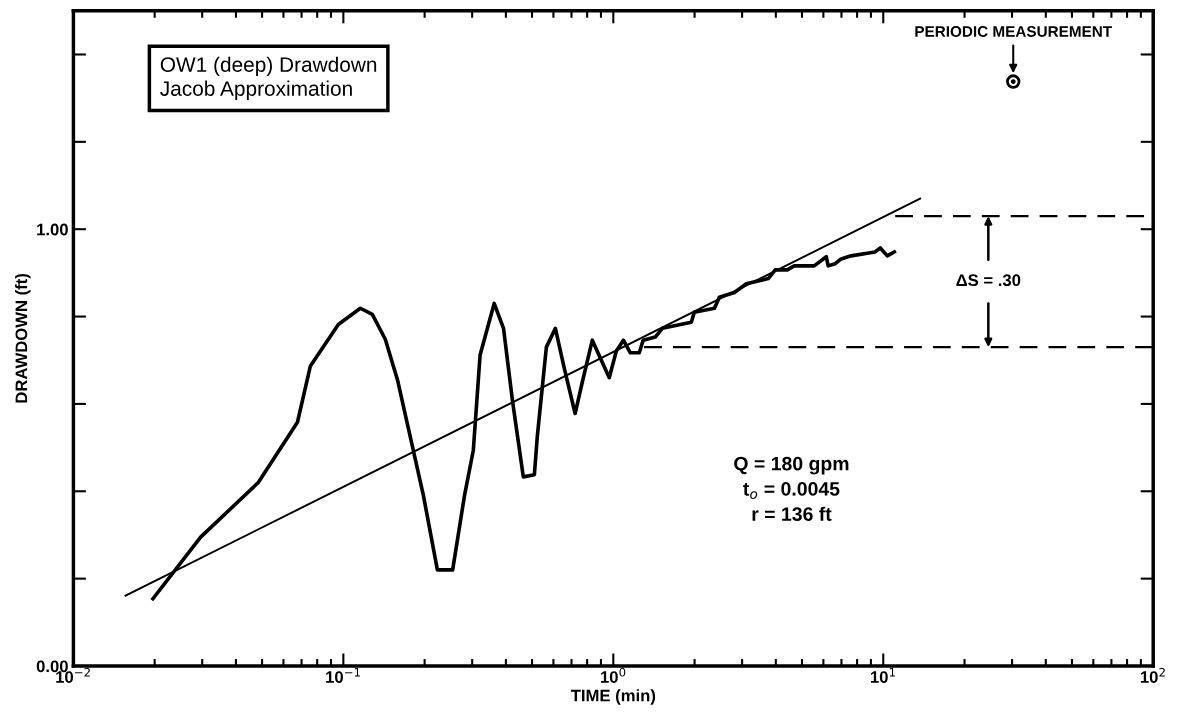  Describe the element at coordinates (268, 78) in the screenshot. I see `text: OW1 (deep) Drawdown Jacob Approximation` at that location.